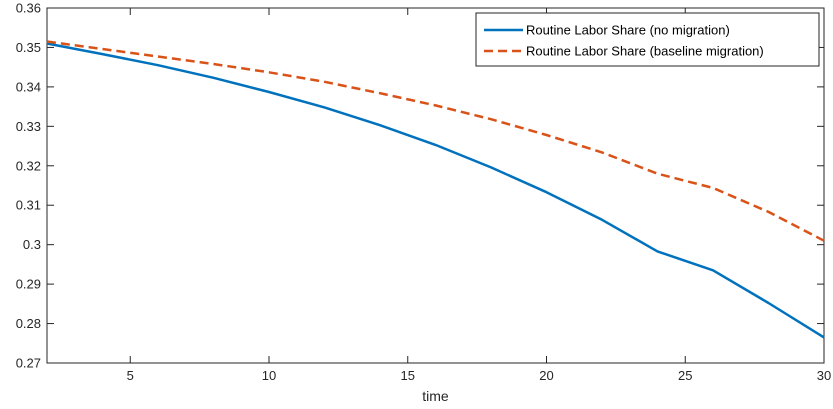  I want to click on x-tick-label: 30, so click(824, 375).